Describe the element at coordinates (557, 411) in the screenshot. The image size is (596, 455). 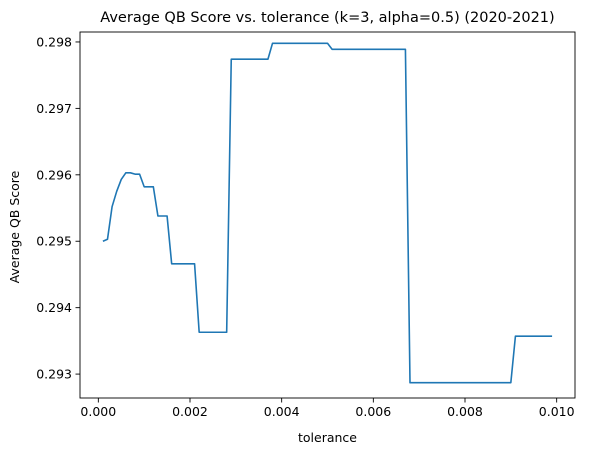
I see `x-tick-label: 0.010` at that location.